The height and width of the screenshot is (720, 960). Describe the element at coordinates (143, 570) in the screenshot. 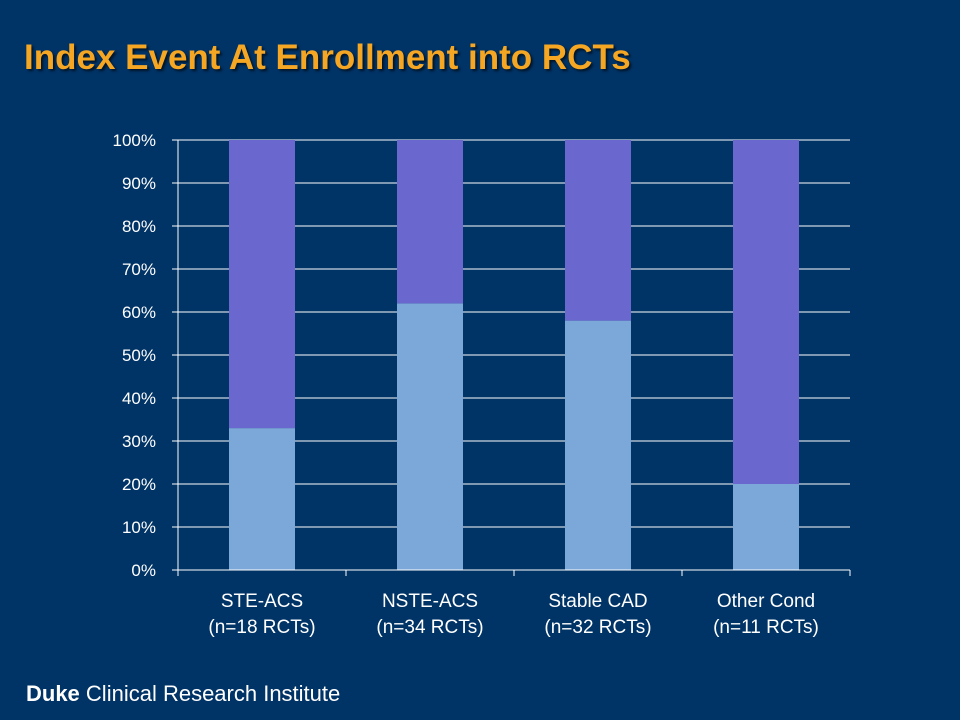

I see `y-tick-label: 0%` at that location.